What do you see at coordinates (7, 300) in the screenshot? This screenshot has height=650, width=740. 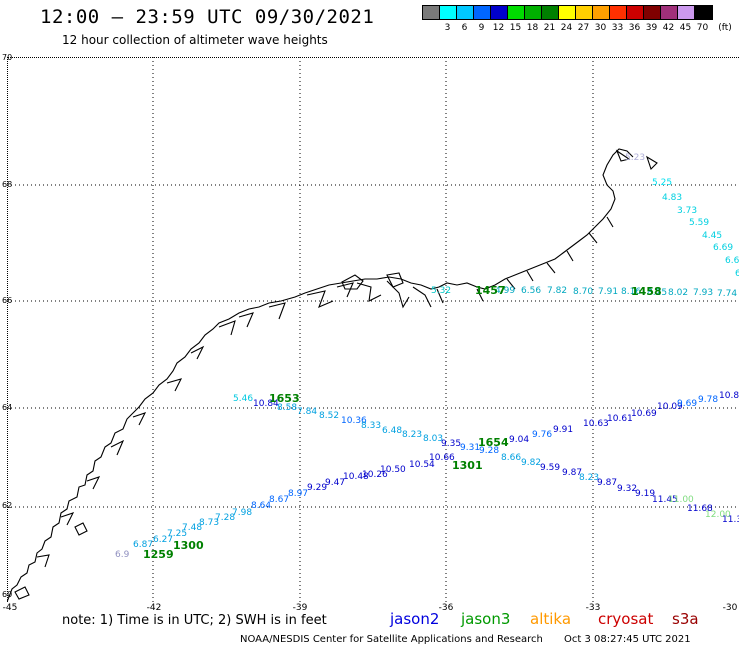 I see `lat-label: 66` at bounding box center [7, 300].